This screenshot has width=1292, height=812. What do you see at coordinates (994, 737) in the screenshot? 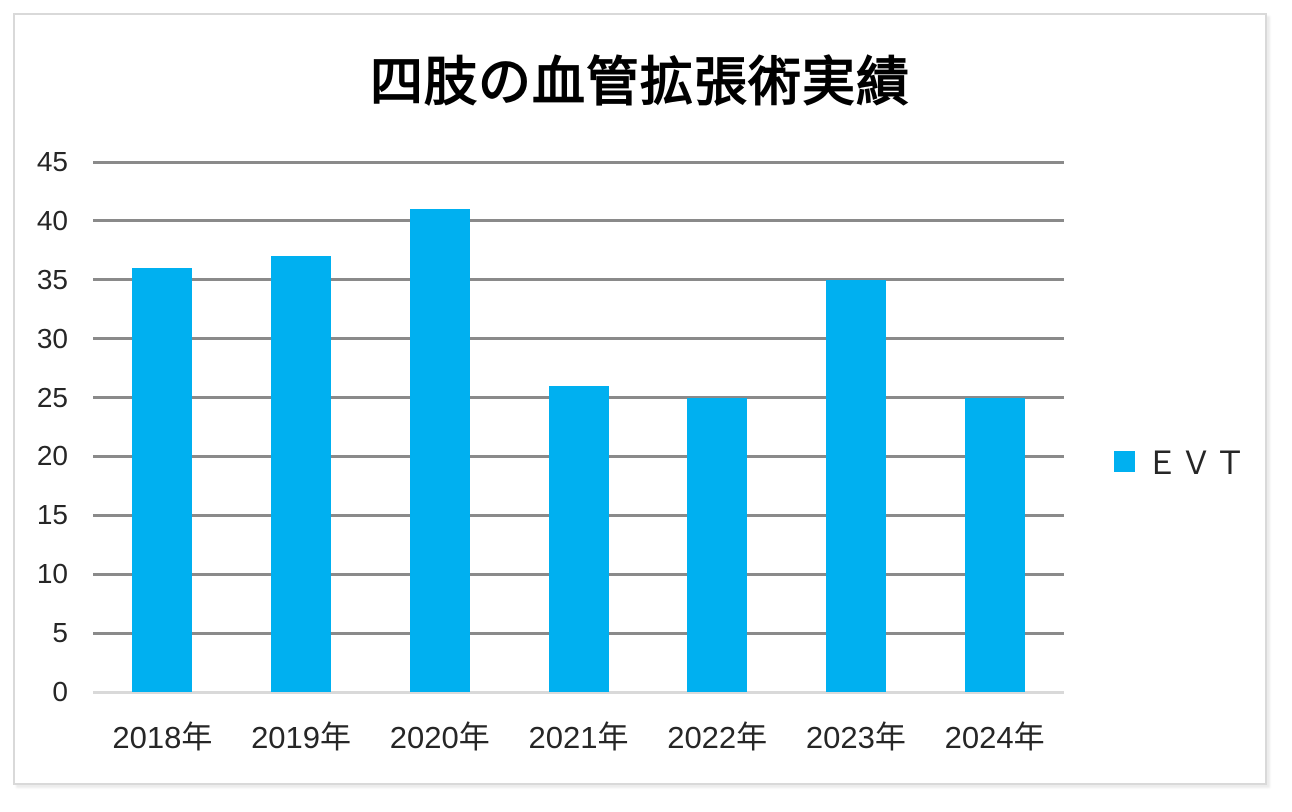
I see `x-tick-label: 2024年` at bounding box center [994, 737].